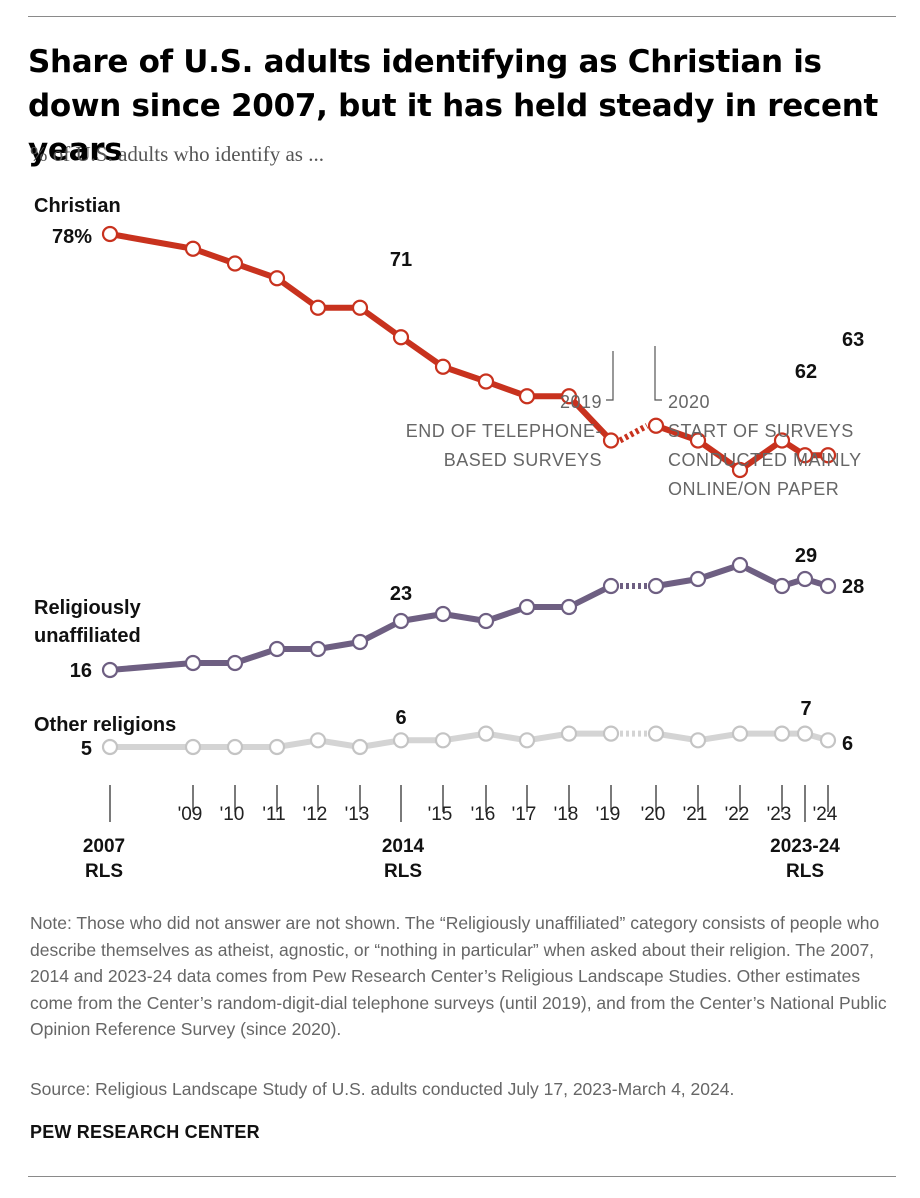  I want to click on annotation-leader-2020, so click(658, 373).